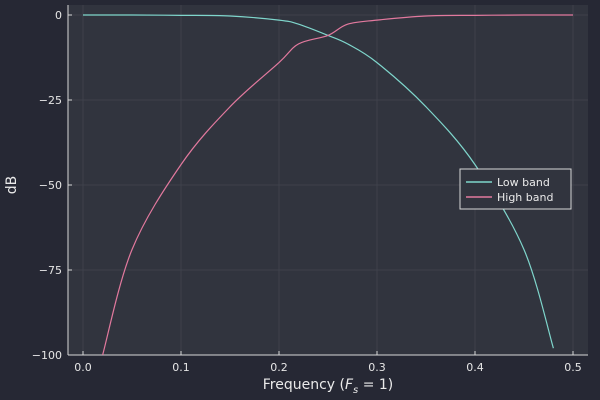 The image size is (600, 400). What do you see at coordinates (349, 385) in the screenshot?
I see `x-axis-label-symbol: F` at bounding box center [349, 385].